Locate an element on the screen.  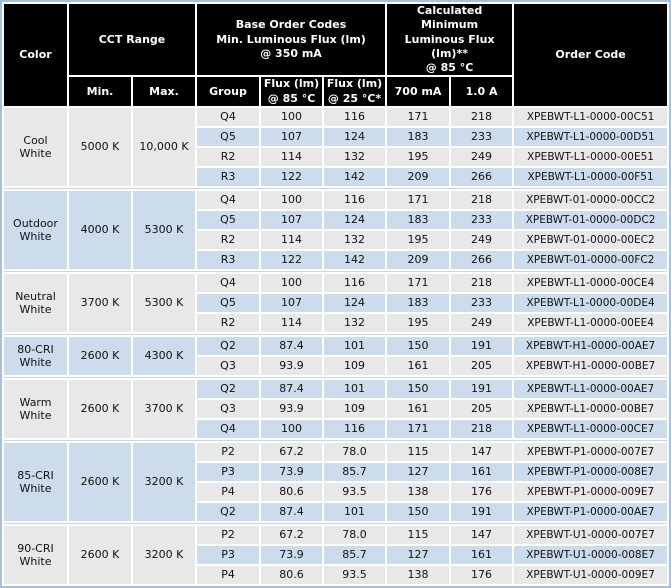
table-row: Q5 107 124 183 233 XPEBWT-L1-0000-00DE4 is located at coordinates (336, 303).